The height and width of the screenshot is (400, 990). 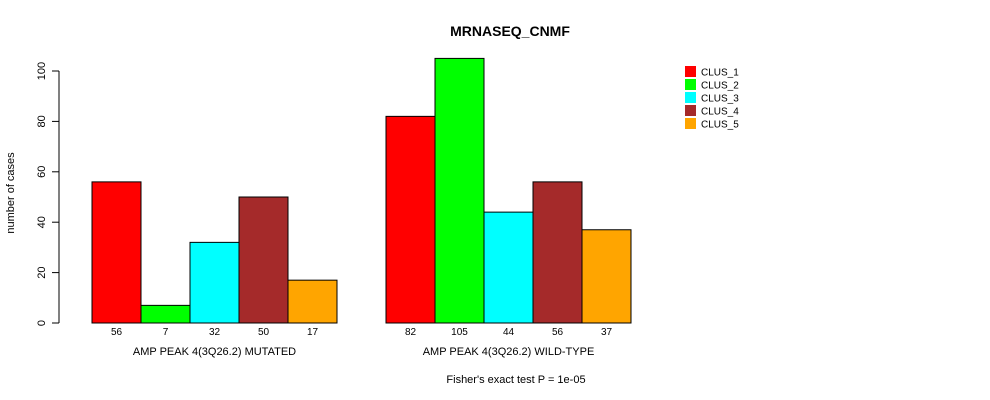 What do you see at coordinates (509, 352) in the screenshot?
I see `group-label: AMP PEAK 4(3Q26.2) WILD-TYPE` at bounding box center [509, 352].